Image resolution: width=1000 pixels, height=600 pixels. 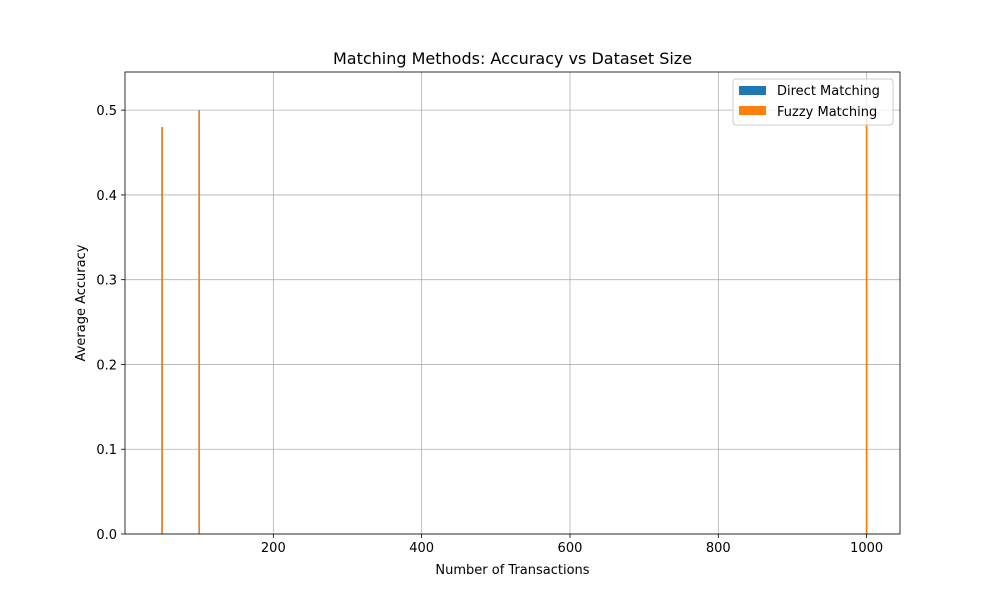 I want to click on y-tick-label: 0.1, so click(x=106, y=450).